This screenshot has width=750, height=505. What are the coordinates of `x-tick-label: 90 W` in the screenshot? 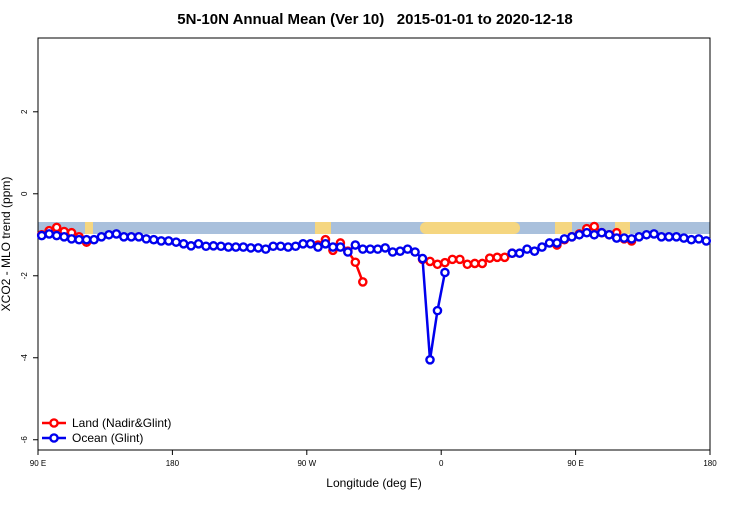 It's located at (306, 463).